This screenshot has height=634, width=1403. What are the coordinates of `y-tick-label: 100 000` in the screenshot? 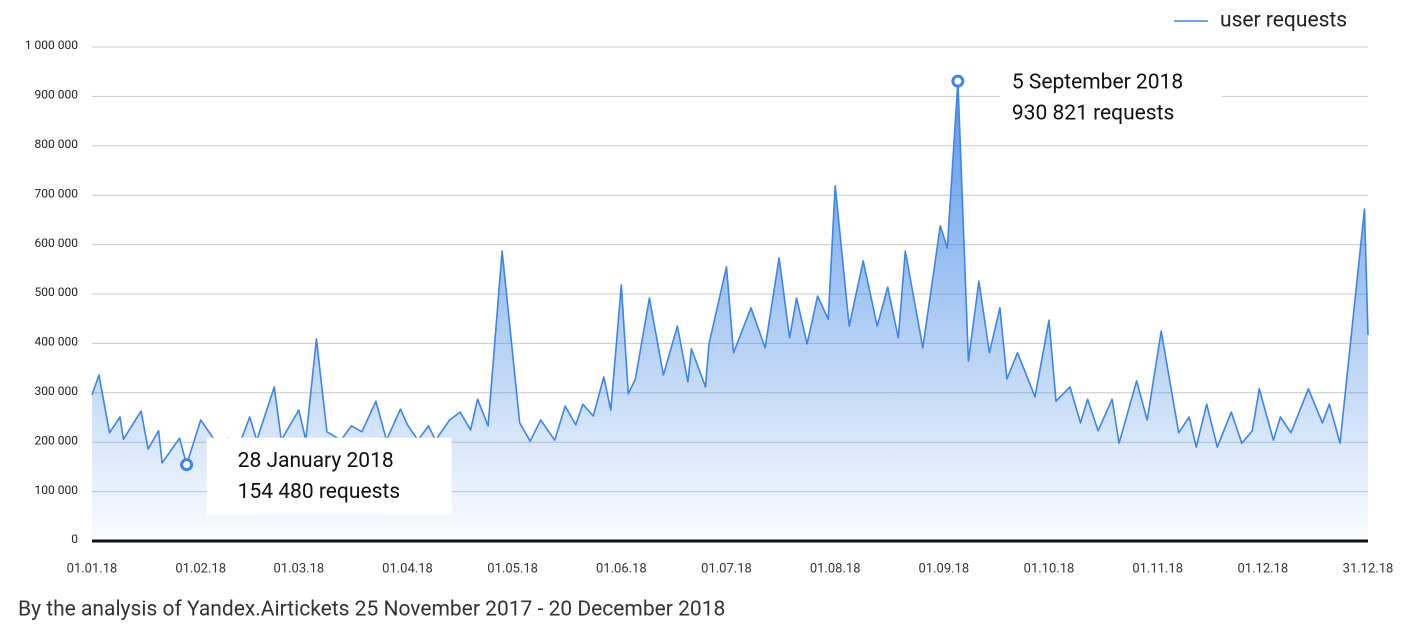 It's located at (57, 490).